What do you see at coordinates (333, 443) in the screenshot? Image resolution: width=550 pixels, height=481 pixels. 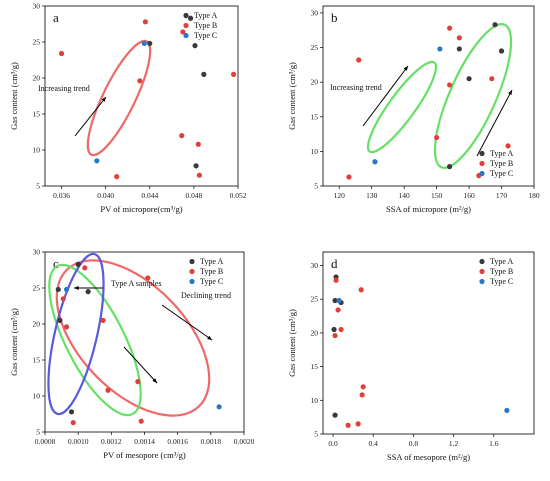 I see `x-tick-label: 0.0` at bounding box center [333, 443].